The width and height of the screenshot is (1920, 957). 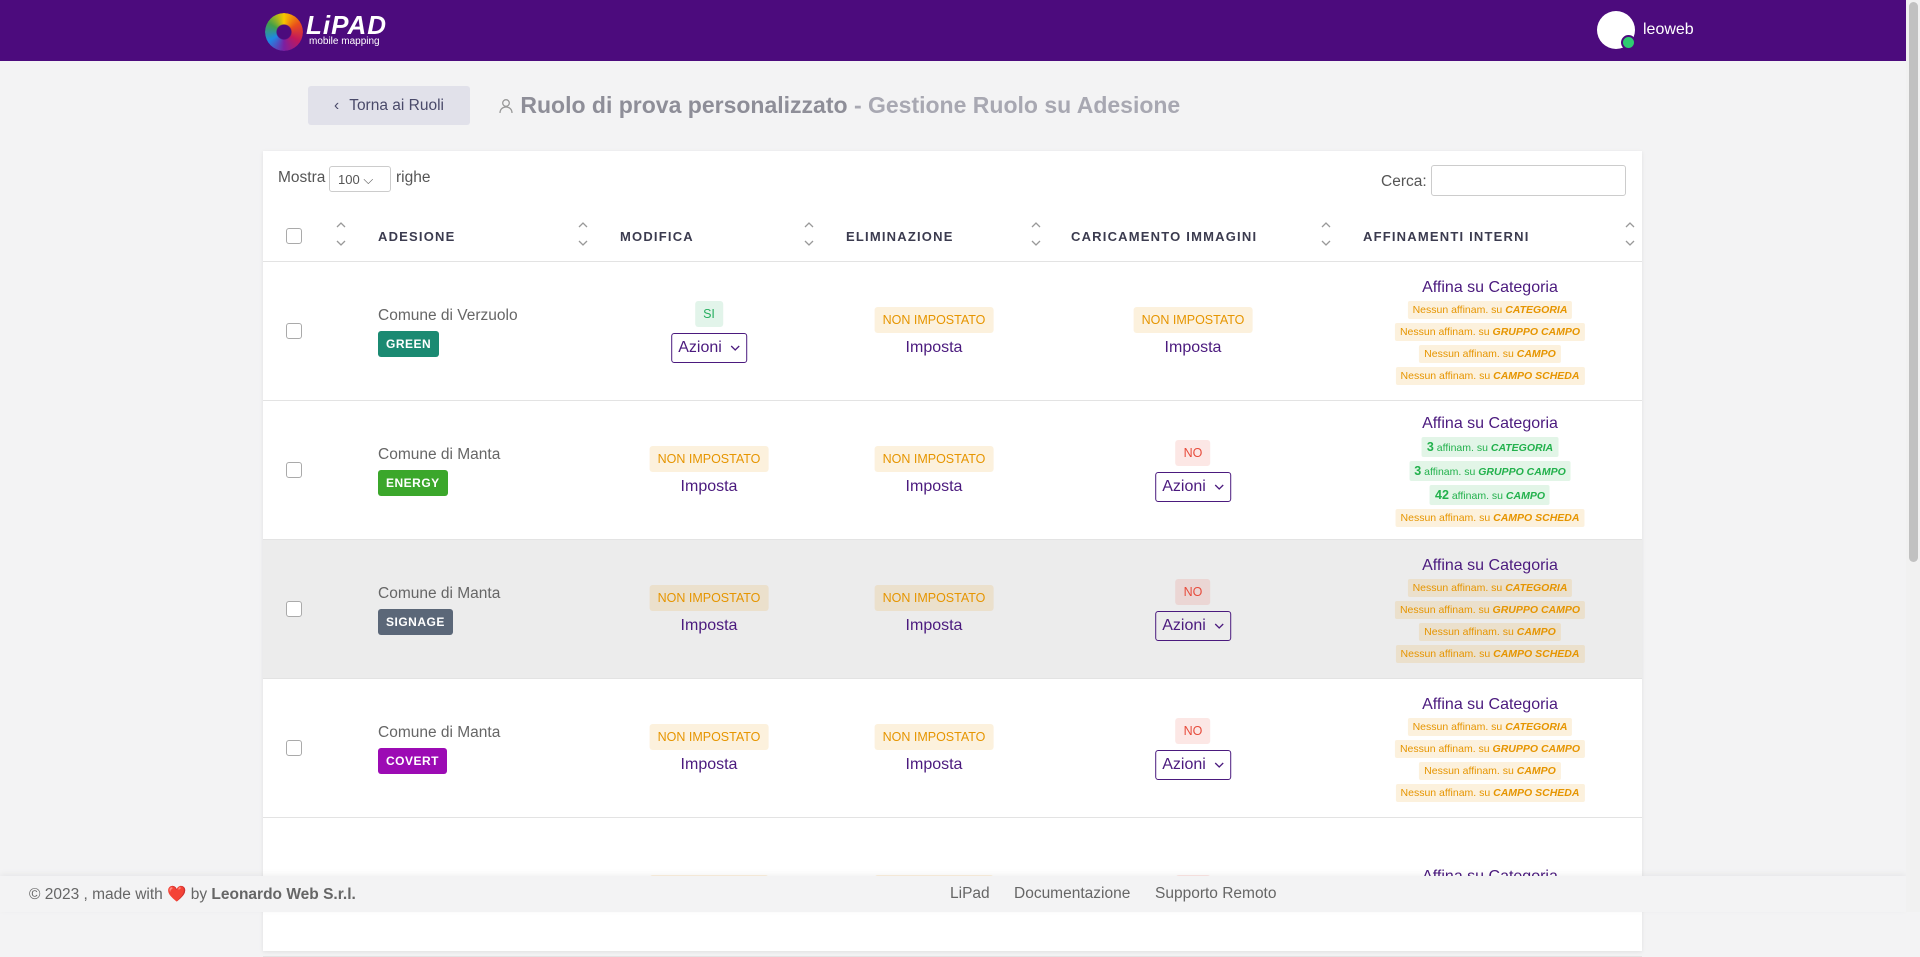 I want to click on column-header: CARICAMENTO IMMAGINI, so click(x=1164, y=236).